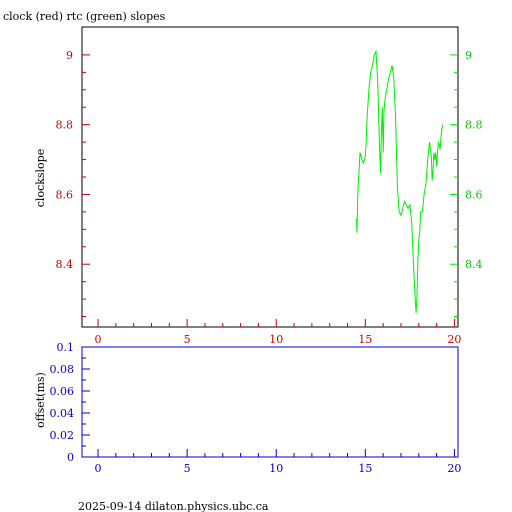 This screenshot has width=512, height=512. I want to click on bottom-left-tick-label: 0, so click(70, 457).